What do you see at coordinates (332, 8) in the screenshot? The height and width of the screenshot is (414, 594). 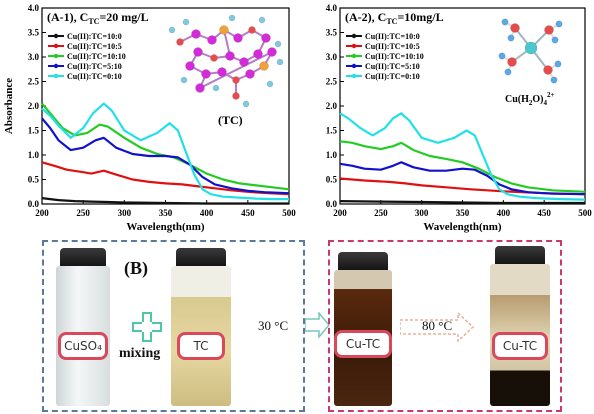 I see `y-tick-label: 4.0` at bounding box center [332, 8].